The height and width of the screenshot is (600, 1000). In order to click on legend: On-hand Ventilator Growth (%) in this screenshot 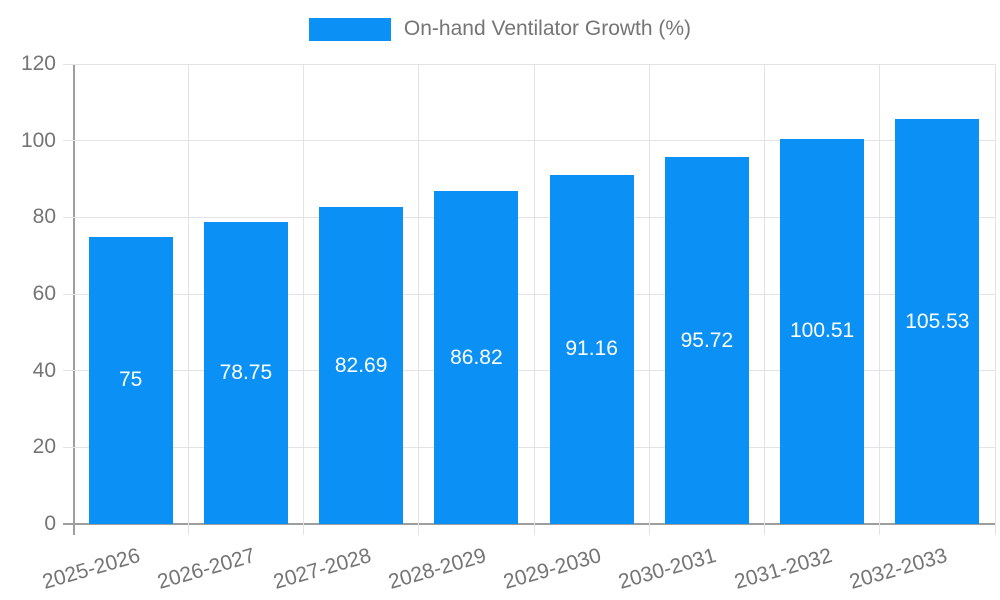, I will do `click(500, 29)`.